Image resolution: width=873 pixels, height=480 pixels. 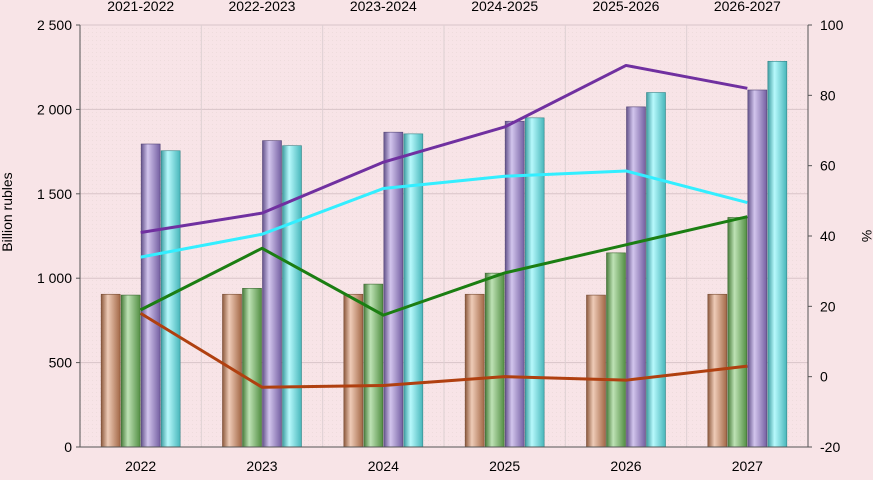 I want to click on top-x-tick-label: 2025-2026, so click(x=626, y=7).